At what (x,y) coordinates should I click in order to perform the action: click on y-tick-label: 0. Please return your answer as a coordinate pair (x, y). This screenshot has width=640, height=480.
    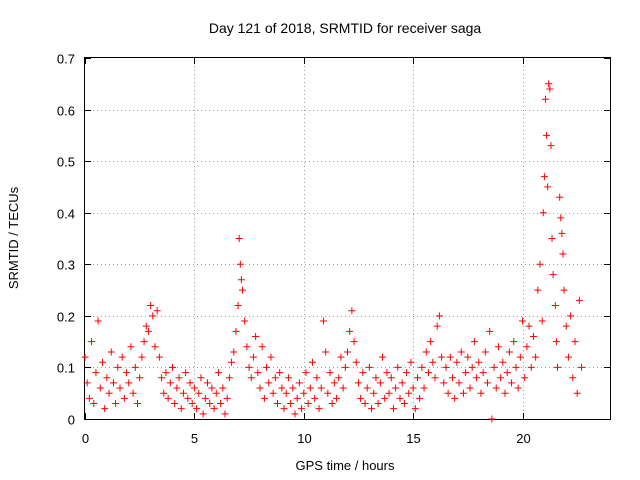
    Looking at the image, I should click on (71, 420).